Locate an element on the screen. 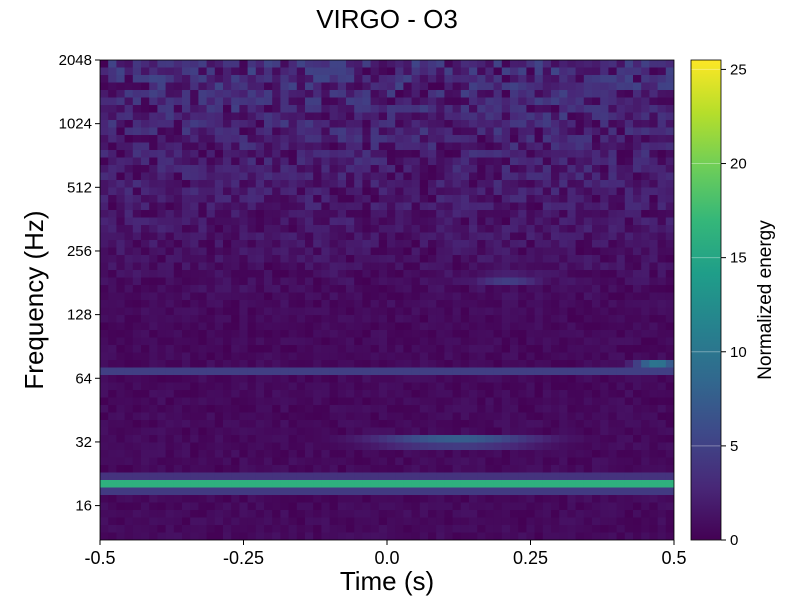 The width and height of the screenshot is (800, 600). y-tick-label: 128 is located at coordinates (79, 315).